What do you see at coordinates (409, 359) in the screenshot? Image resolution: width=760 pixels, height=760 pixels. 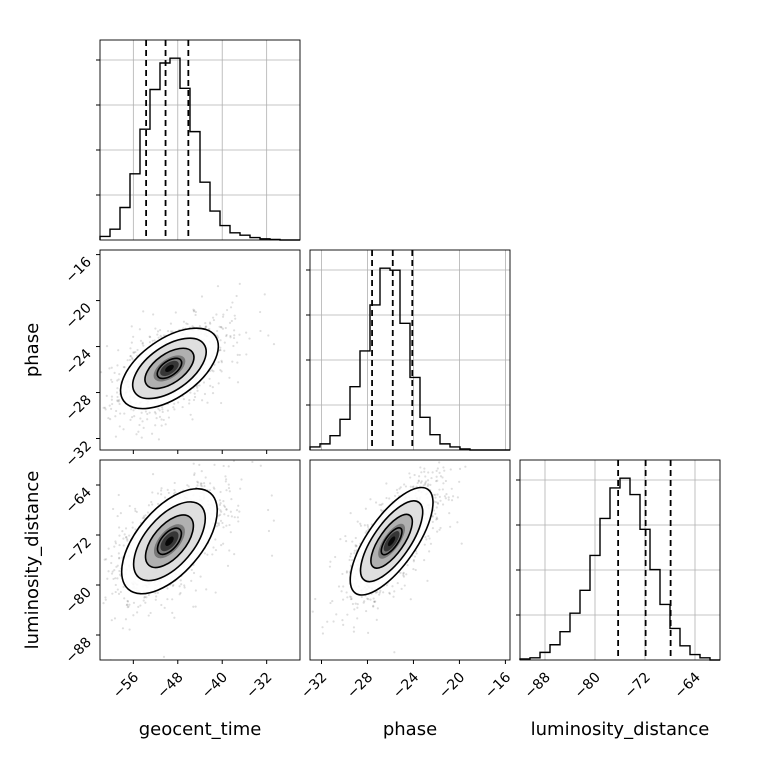 I see `histogram-step-line` at bounding box center [409, 359].